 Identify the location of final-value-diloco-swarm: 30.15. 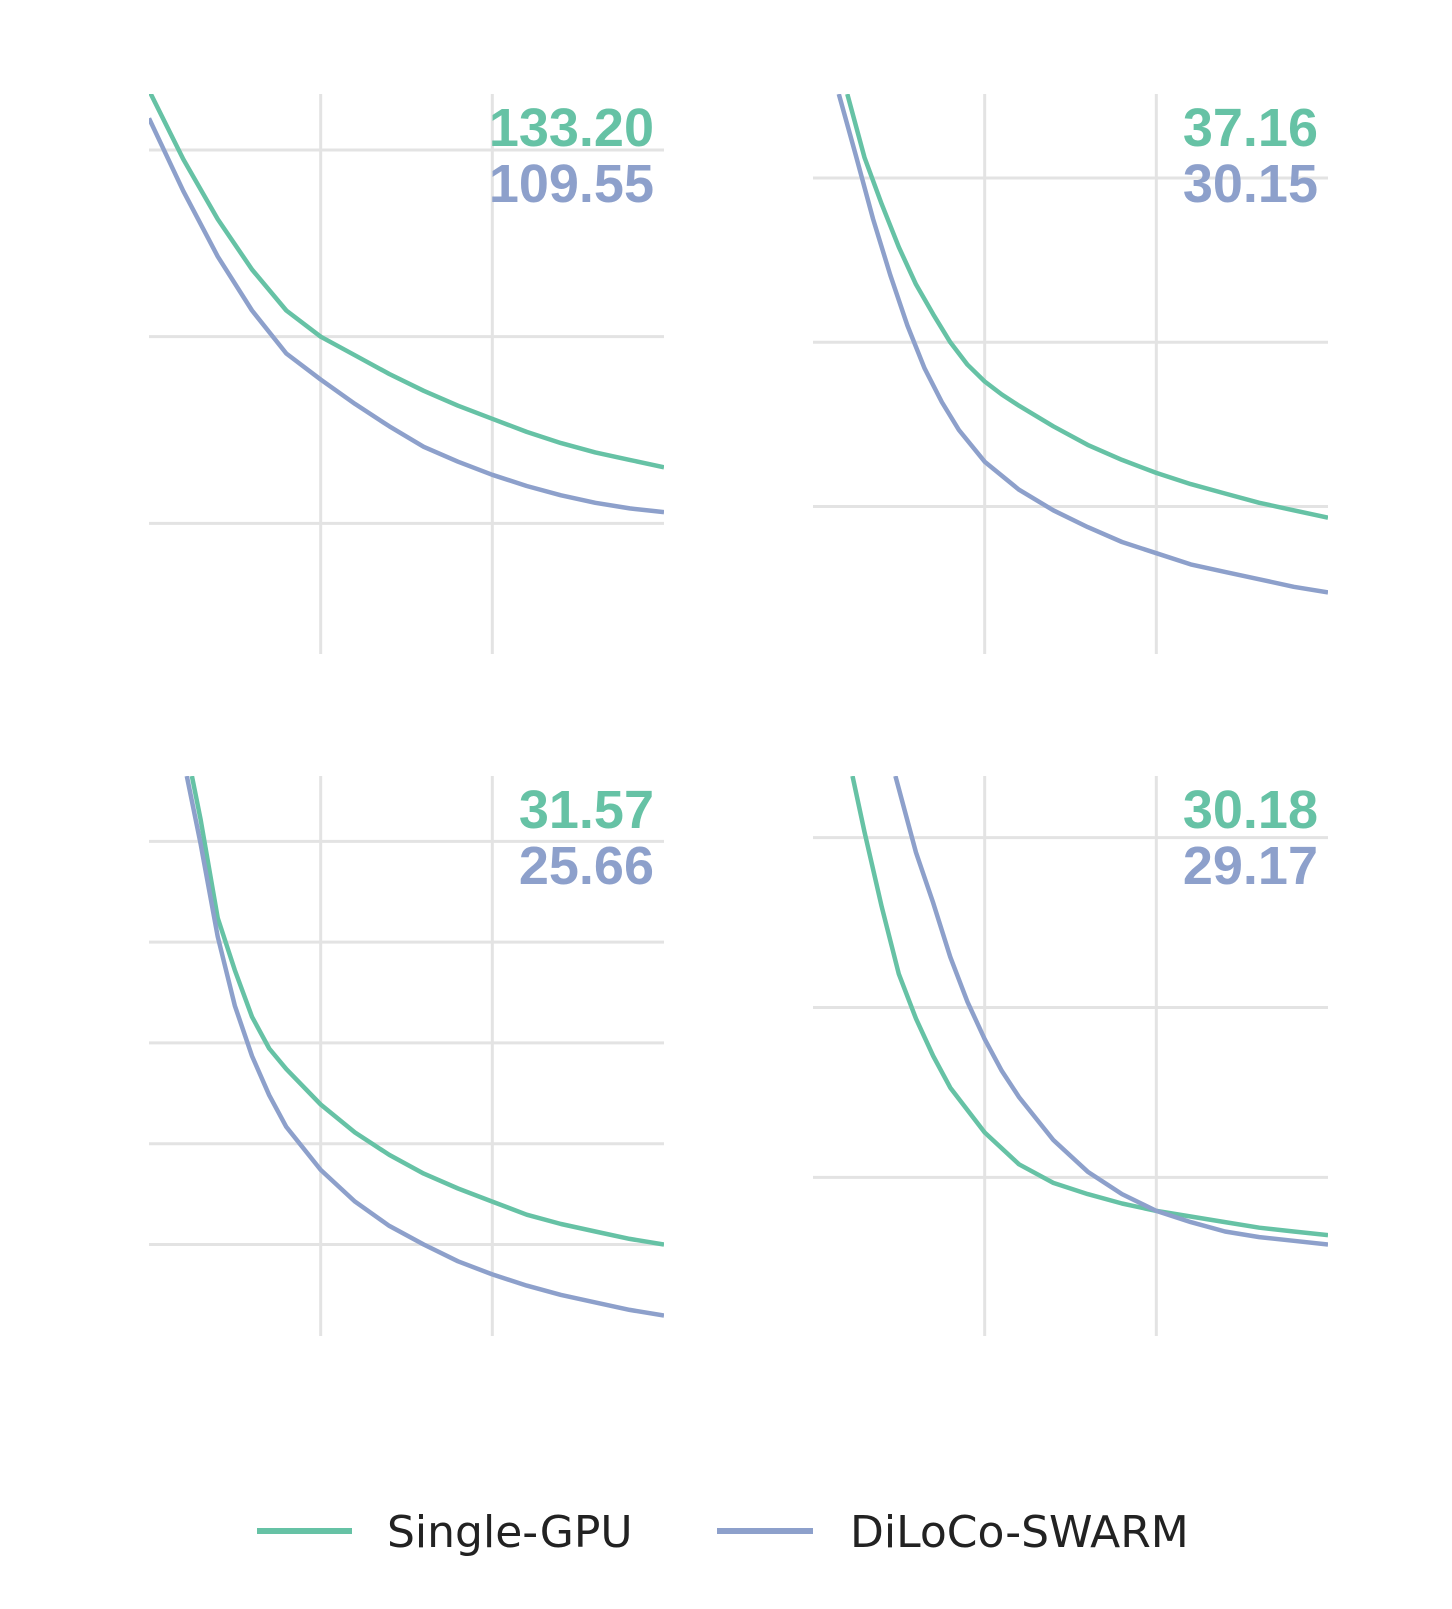
(1250, 184).